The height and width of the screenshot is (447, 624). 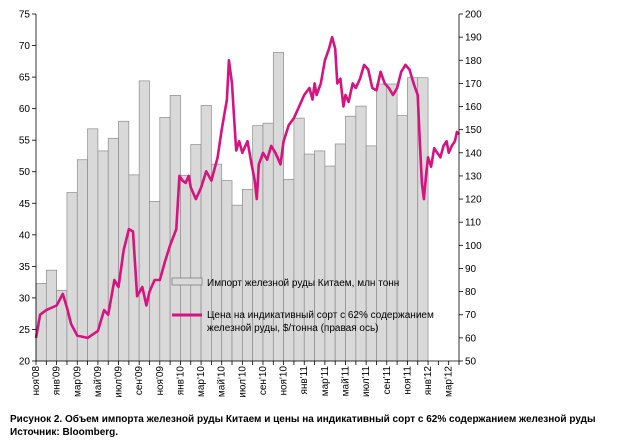 What do you see at coordinates (471, 292) in the screenshot?
I see `right-tick-label: 80` at bounding box center [471, 292].